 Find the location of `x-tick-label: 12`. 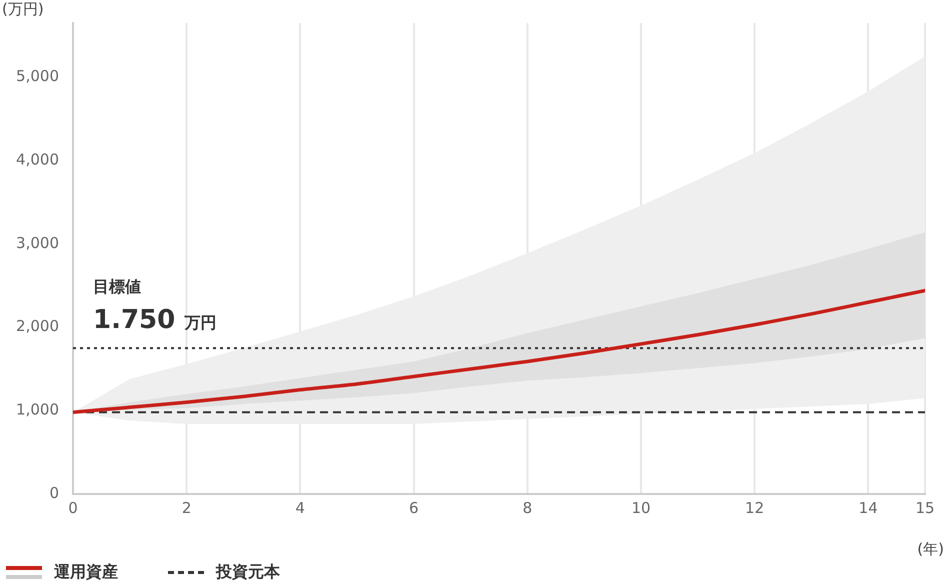

x-tick-label: 12 is located at coordinates (754, 507).